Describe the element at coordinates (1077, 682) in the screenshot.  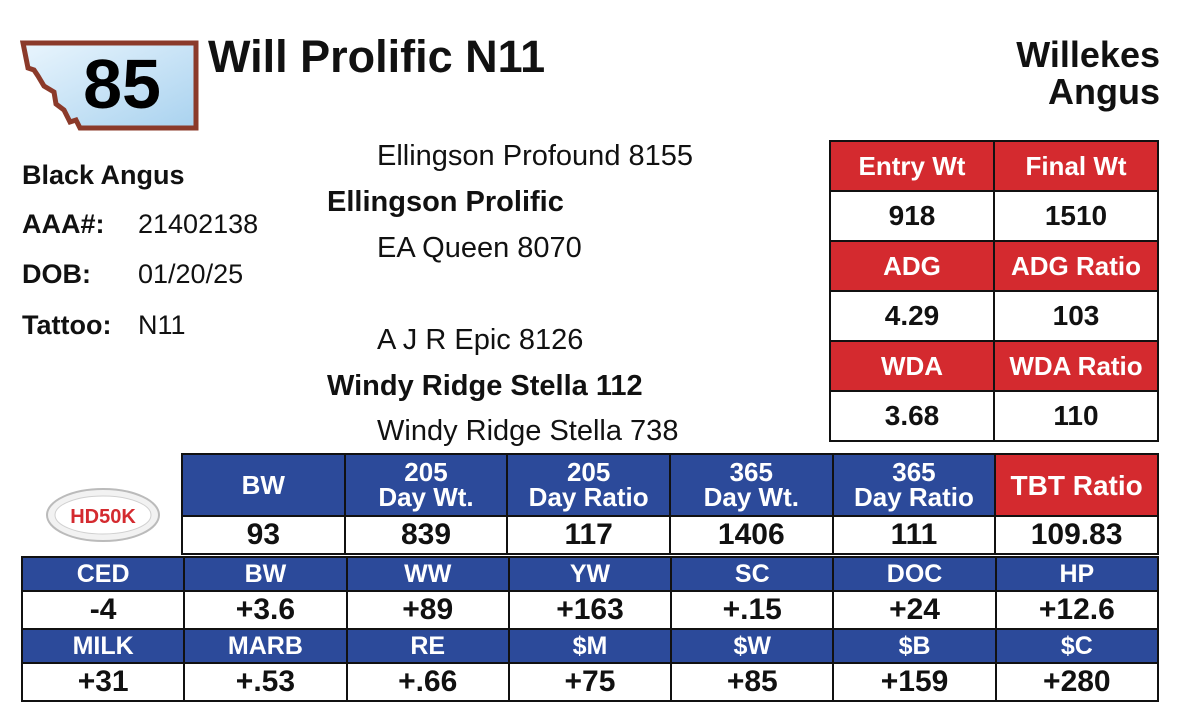
I see `epd-value: +280` at that location.